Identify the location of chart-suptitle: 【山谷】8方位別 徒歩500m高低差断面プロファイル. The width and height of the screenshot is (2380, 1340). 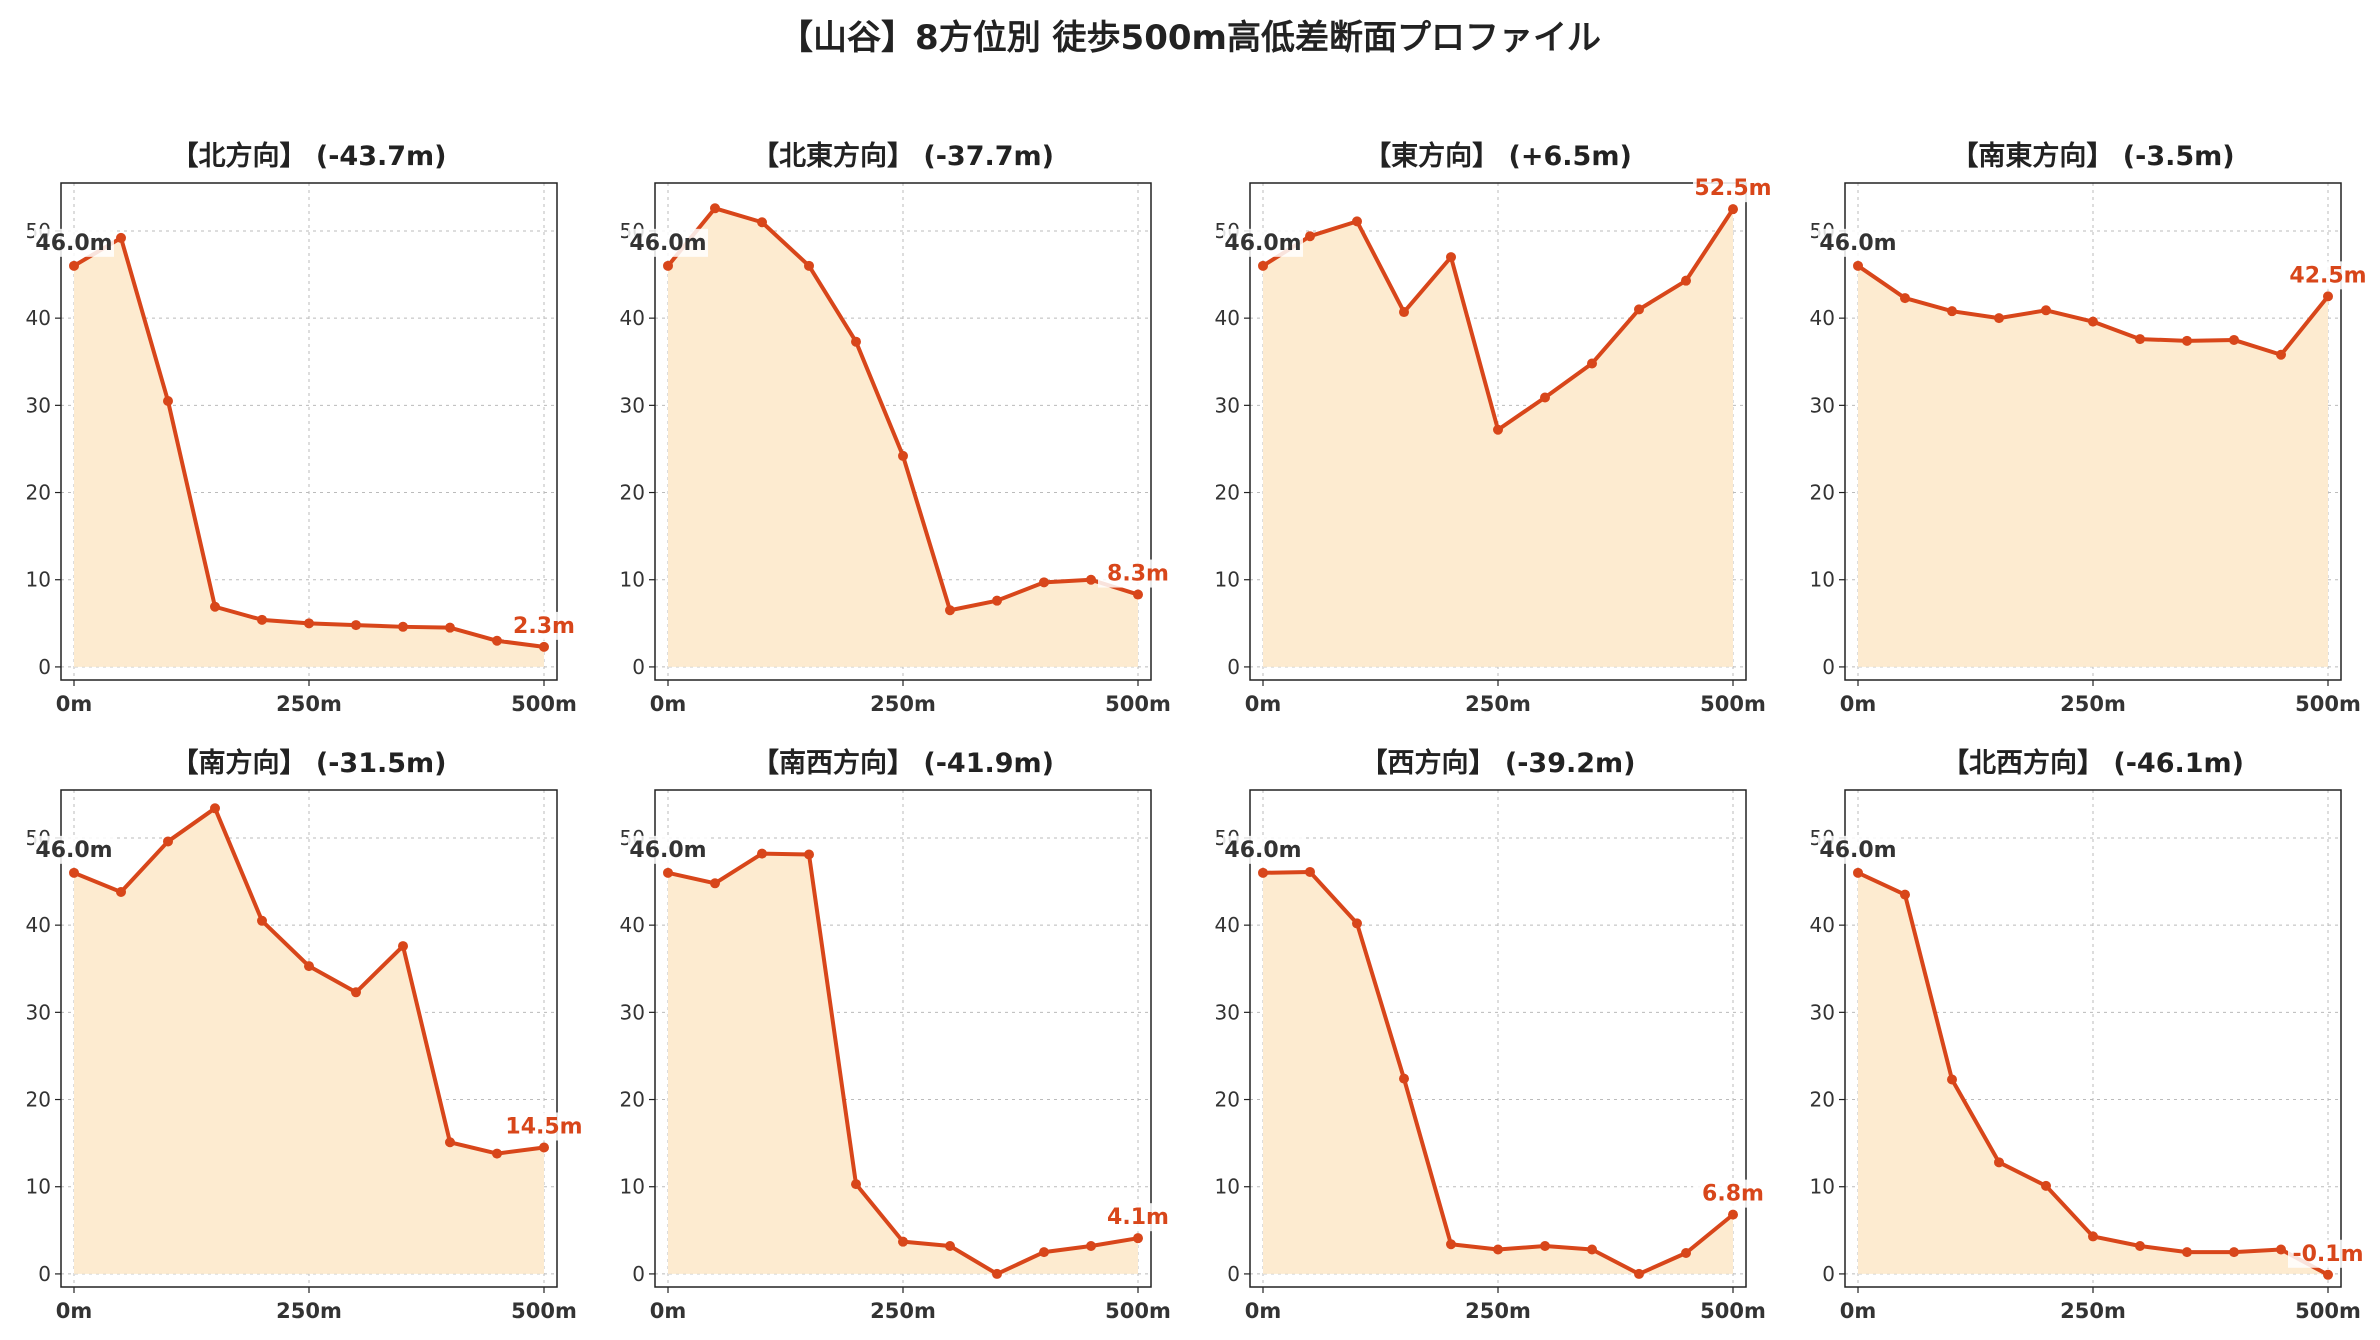
(1190, 38).